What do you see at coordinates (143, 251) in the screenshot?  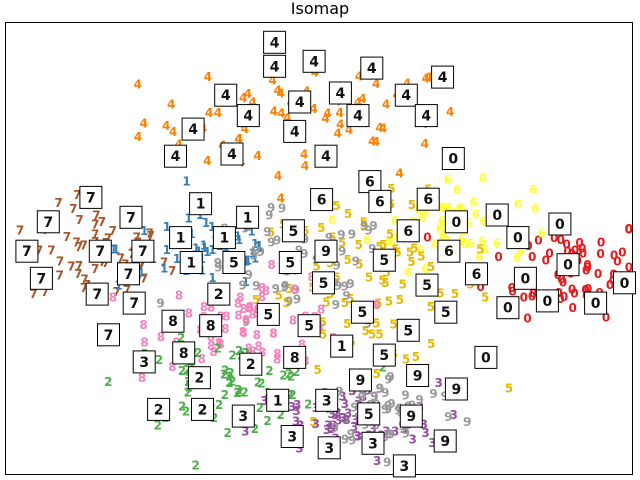 I see `digit-thumbnail-7: 7` at bounding box center [143, 251].